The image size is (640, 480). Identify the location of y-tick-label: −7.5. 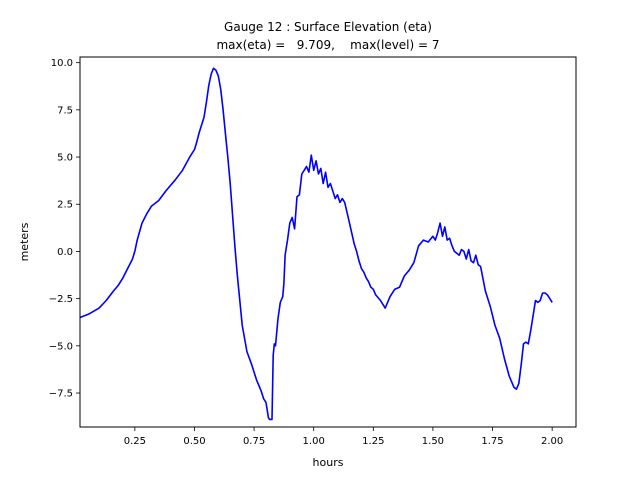
(61, 394).